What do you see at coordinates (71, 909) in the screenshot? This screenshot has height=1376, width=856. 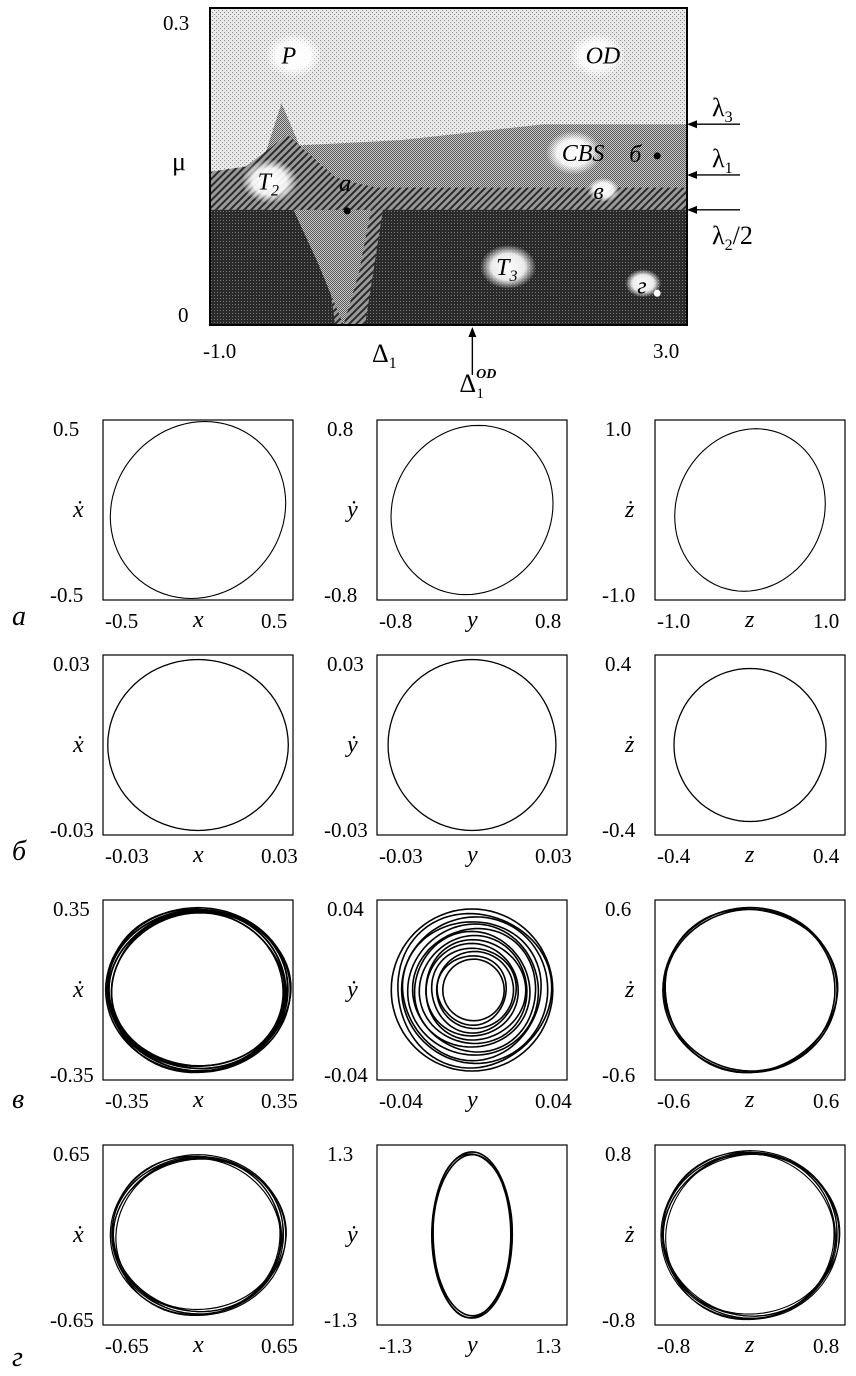 I see `ytick-top: 0.35` at bounding box center [71, 909].